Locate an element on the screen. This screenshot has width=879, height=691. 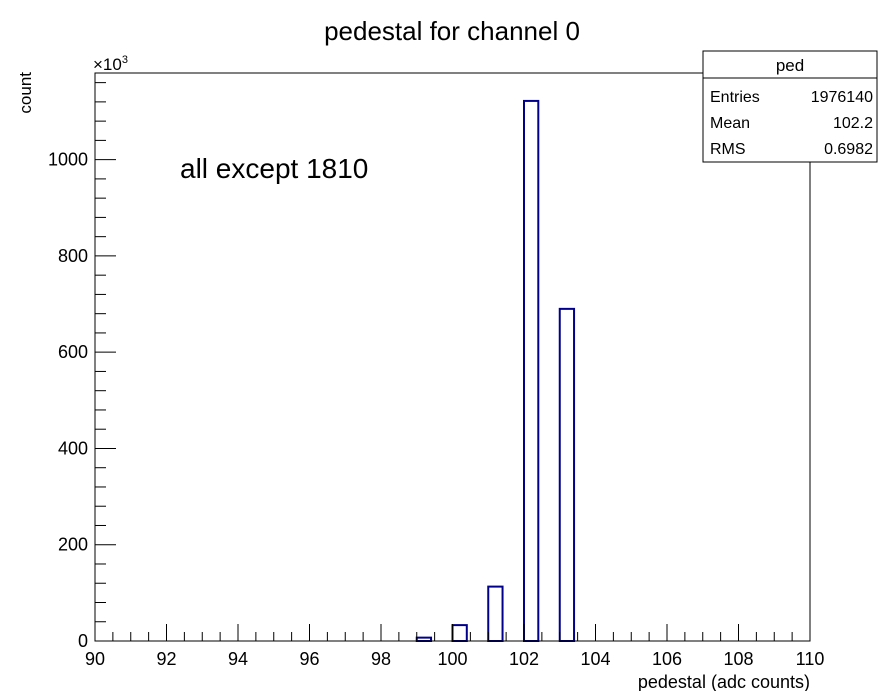
x-tick-label: 102 is located at coordinates (524, 659).